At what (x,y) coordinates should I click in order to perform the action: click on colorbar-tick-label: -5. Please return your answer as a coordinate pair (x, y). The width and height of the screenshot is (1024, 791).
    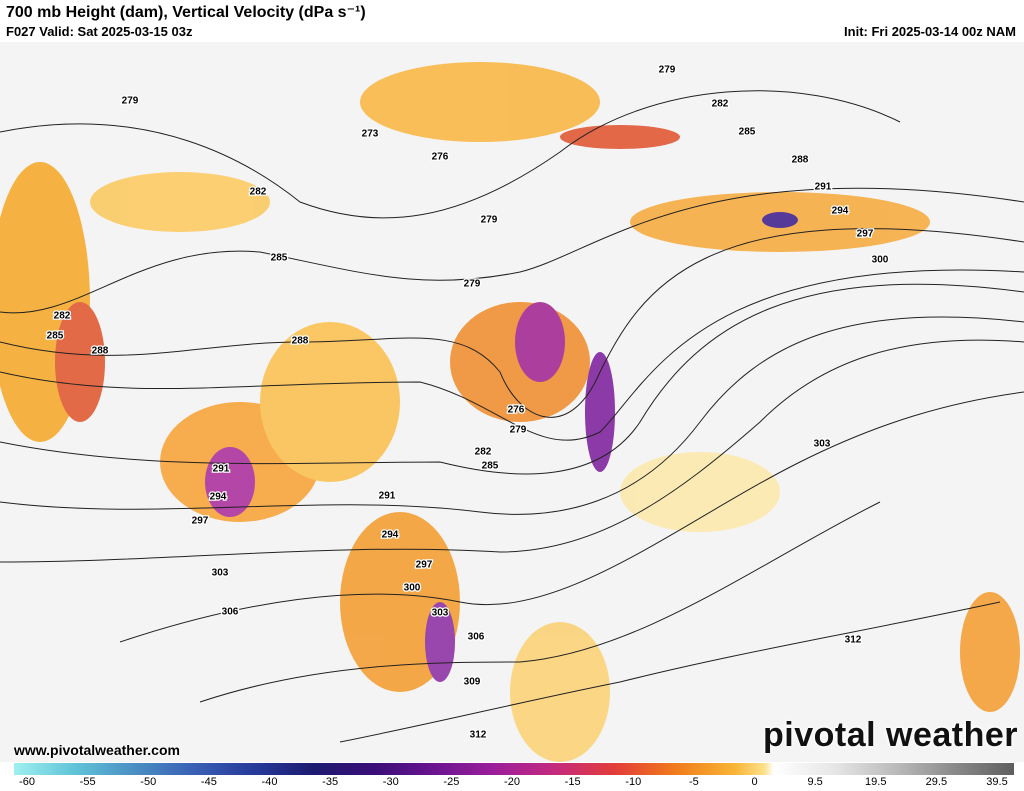
    Looking at the image, I should click on (693, 782).